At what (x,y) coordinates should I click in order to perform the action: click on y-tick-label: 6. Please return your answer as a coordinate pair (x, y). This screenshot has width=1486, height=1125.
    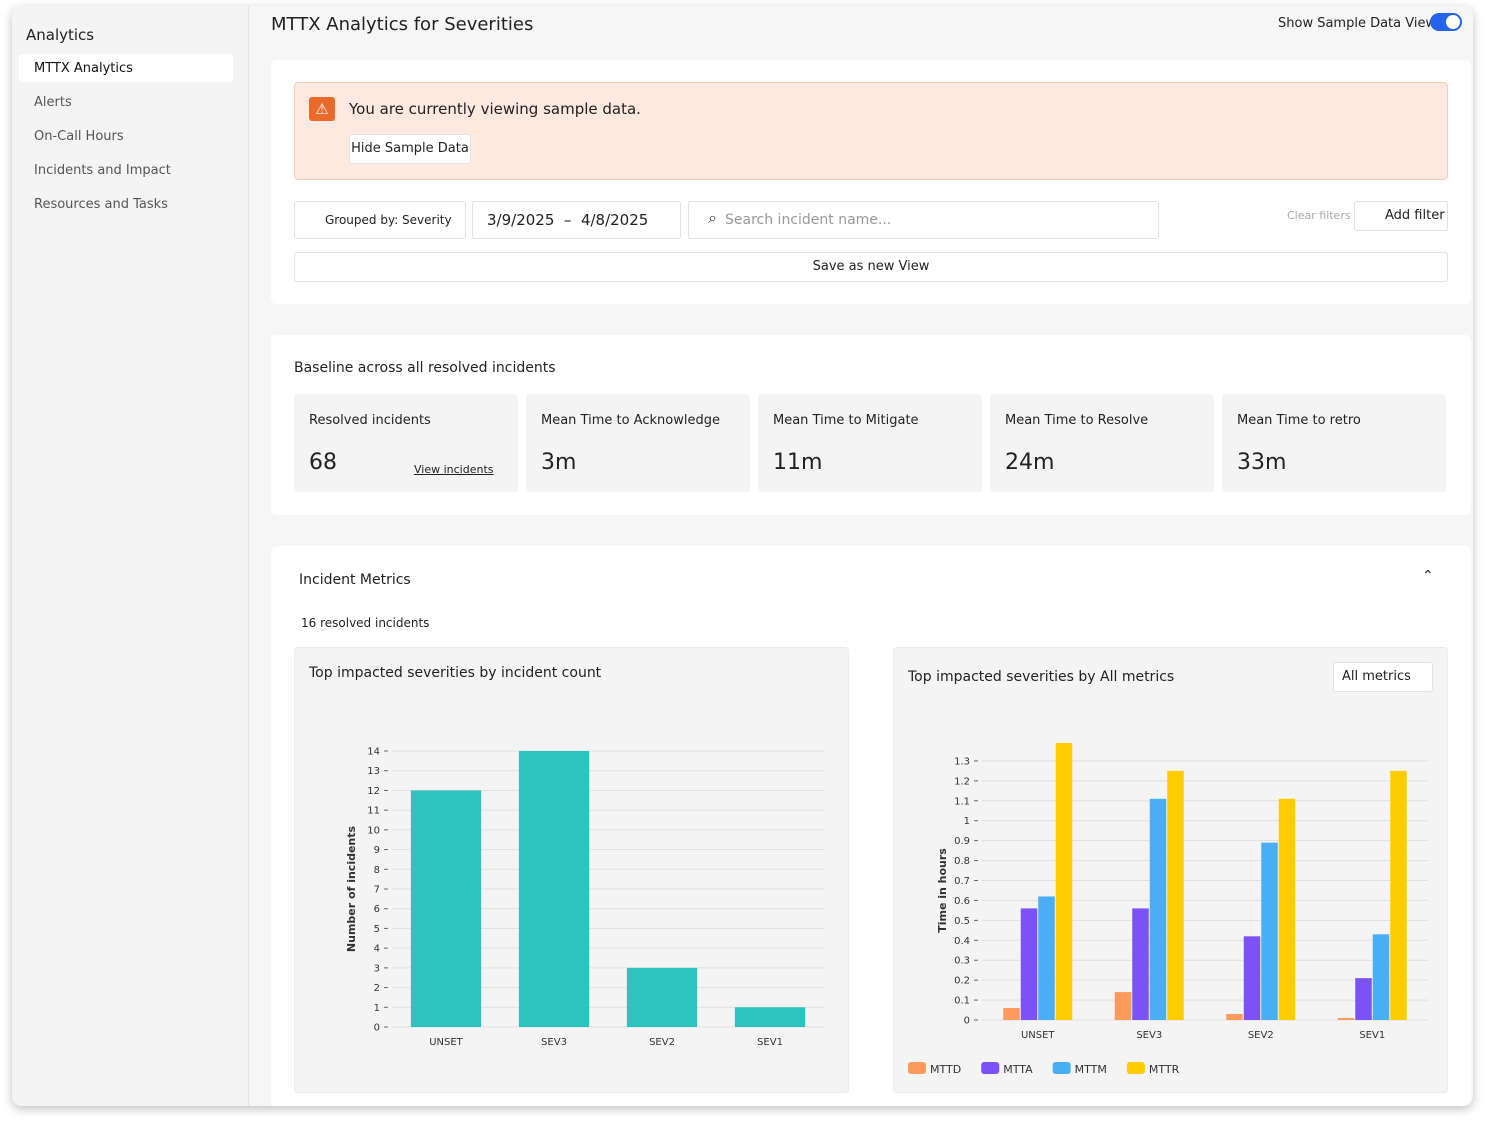
    Looking at the image, I should click on (377, 909).